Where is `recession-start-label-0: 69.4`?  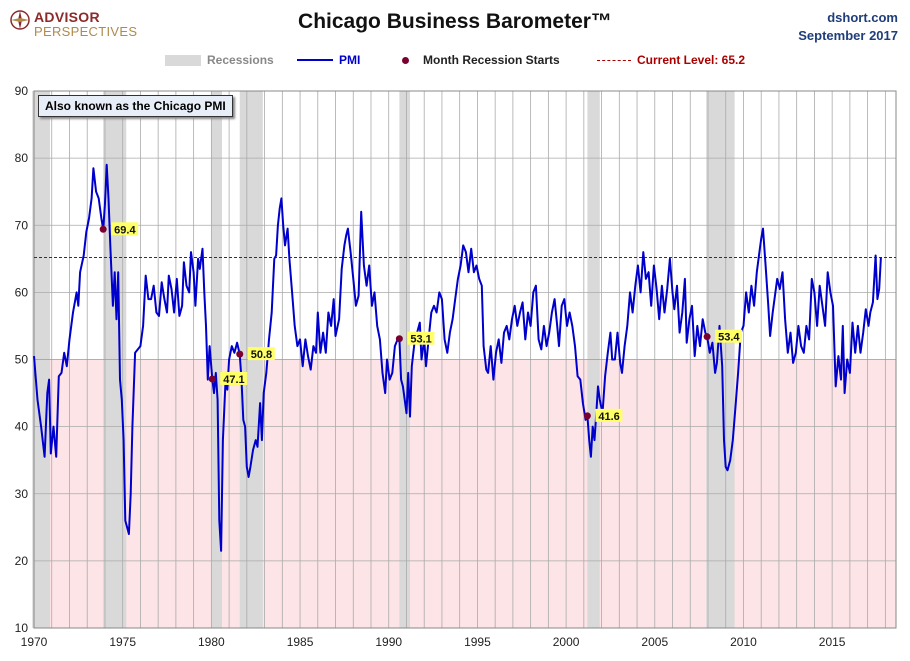 recession-start-label-0: 69.4 is located at coordinates (125, 230).